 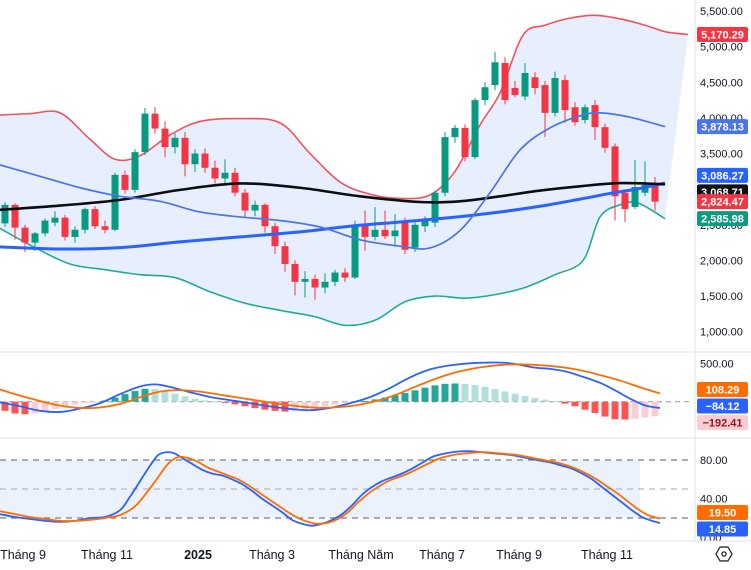 What do you see at coordinates (360, 555) in the screenshot?
I see `time-tick-label: Tháng Năm` at bounding box center [360, 555].